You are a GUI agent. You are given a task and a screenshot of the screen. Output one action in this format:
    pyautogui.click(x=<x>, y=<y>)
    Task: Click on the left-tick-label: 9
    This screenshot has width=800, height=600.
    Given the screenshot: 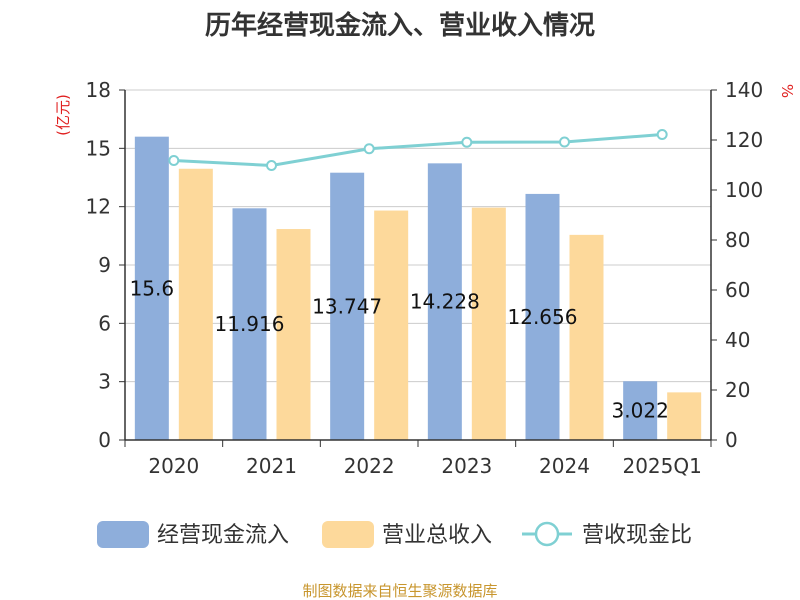 What is the action you would take?
    pyautogui.click(x=104, y=265)
    